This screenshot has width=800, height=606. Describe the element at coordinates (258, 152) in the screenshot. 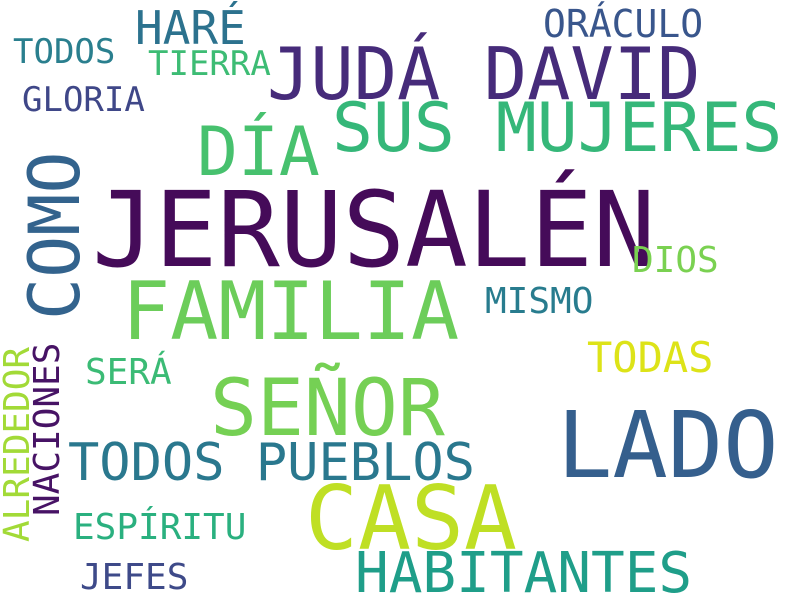

I see `word-dia: DÍA` at that location.